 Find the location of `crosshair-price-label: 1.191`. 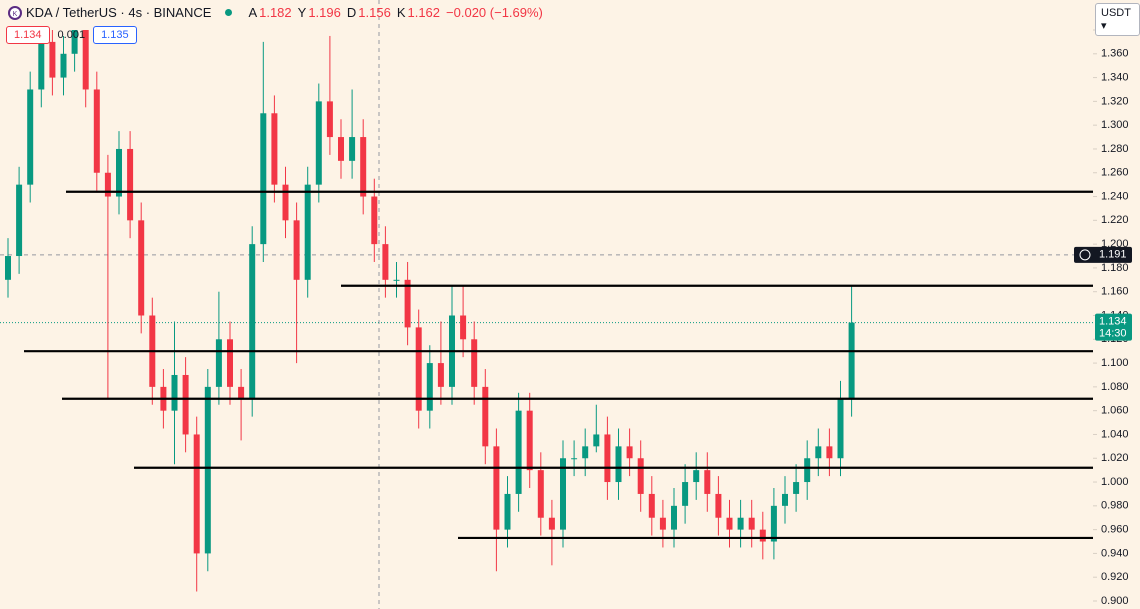

crosshair-price-label: 1.191 is located at coordinates (1113, 255).